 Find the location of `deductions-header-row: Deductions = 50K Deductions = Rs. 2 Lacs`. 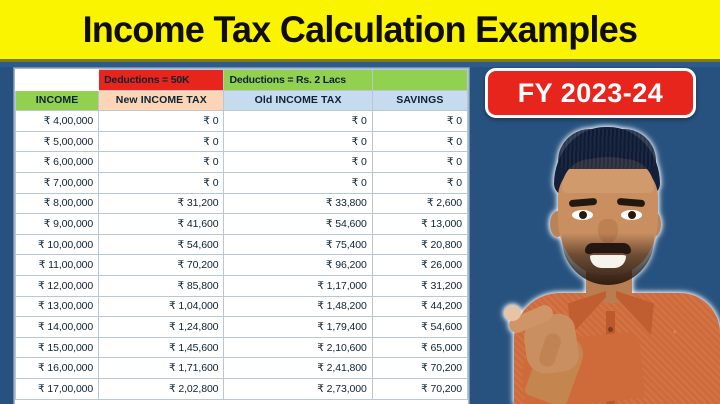

deductions-header-row: Deductions = 50K Deductions = Rs. 2 Lacs is located at coordinates (241, 80).